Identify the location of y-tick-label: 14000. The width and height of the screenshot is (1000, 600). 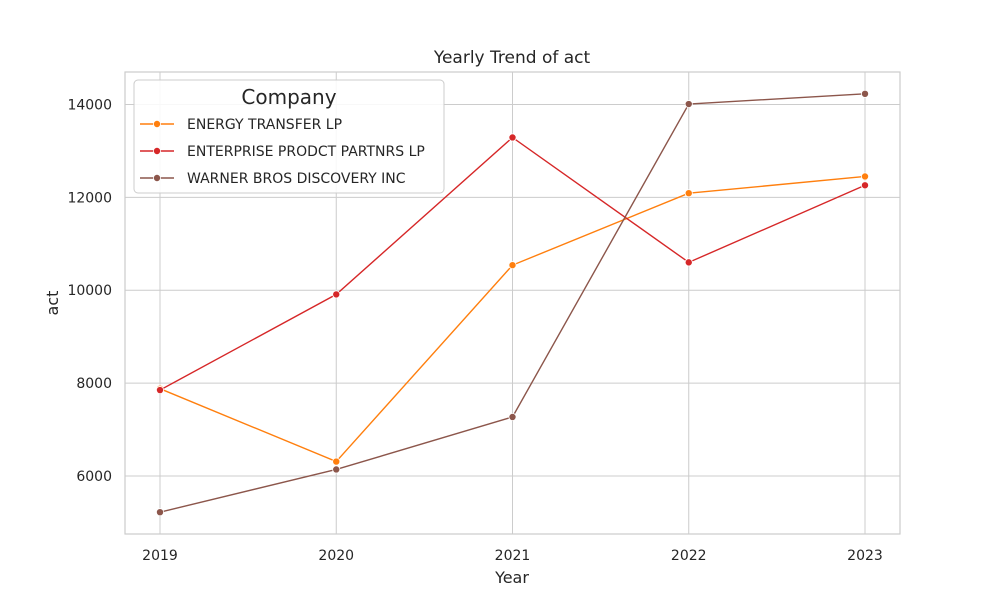
(89, 106).